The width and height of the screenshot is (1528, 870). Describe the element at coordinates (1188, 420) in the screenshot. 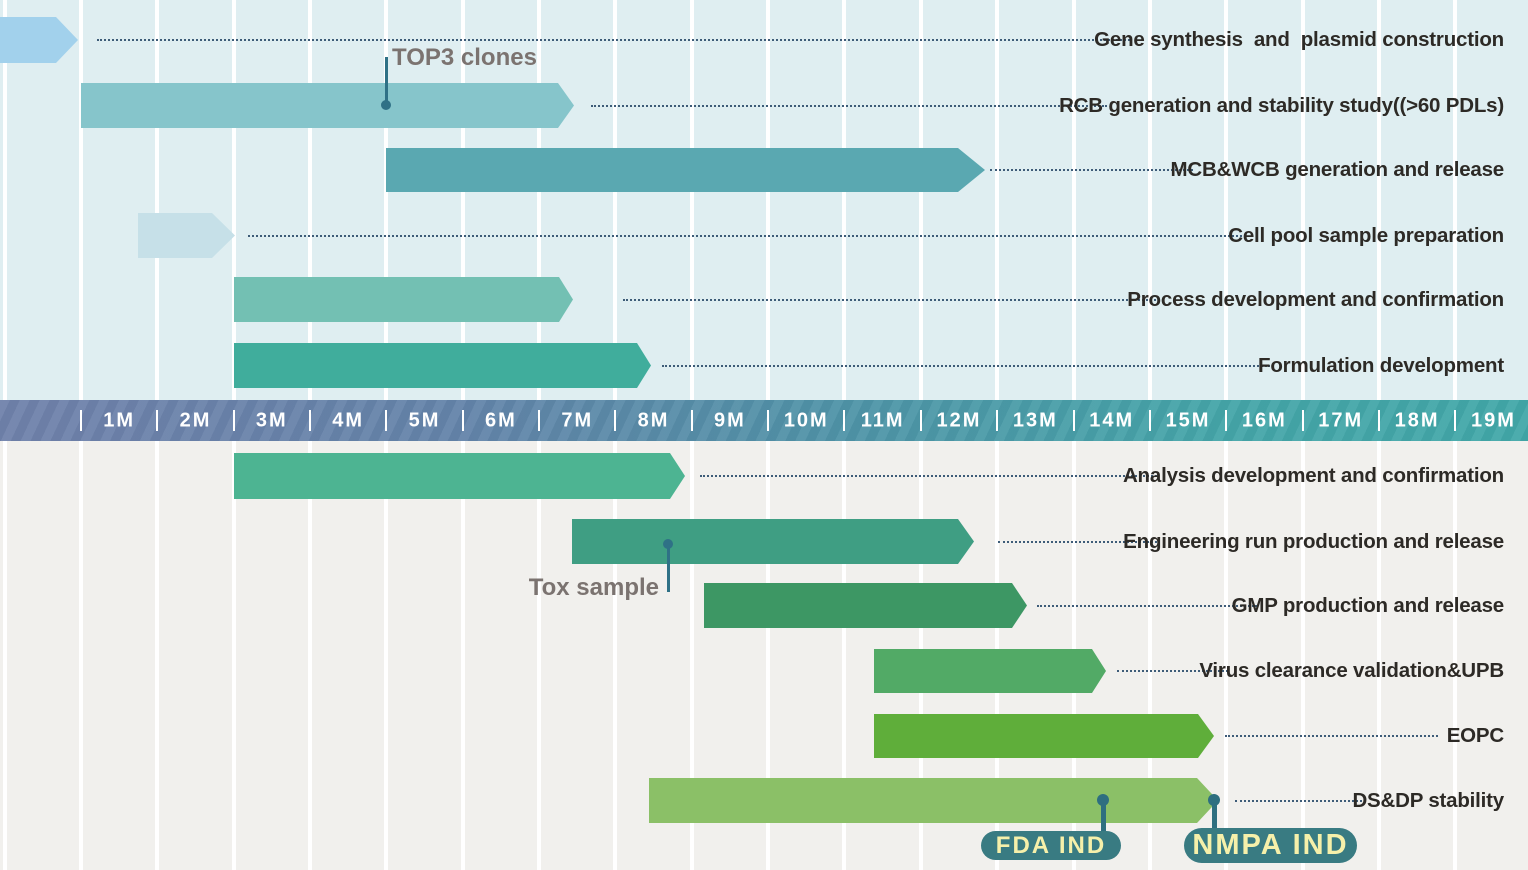

I see `axis-month-label: 15M` at that location.